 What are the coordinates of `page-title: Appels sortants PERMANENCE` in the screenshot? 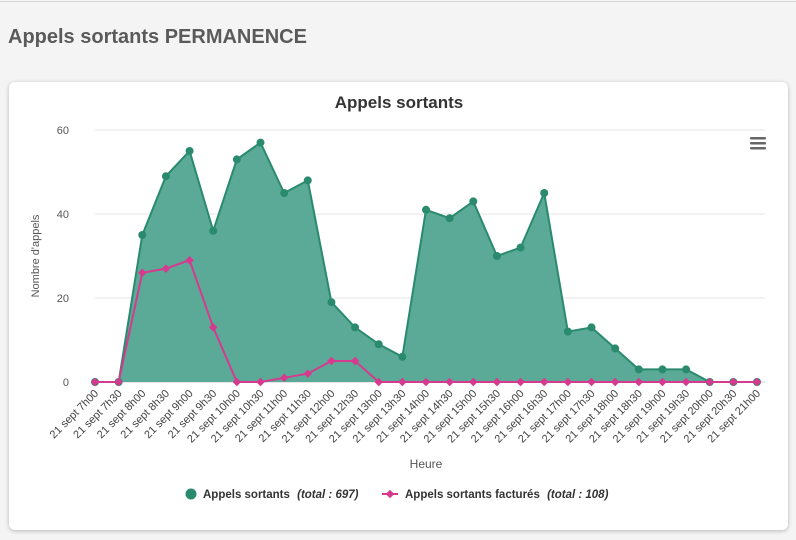 It's located at (157, 37).